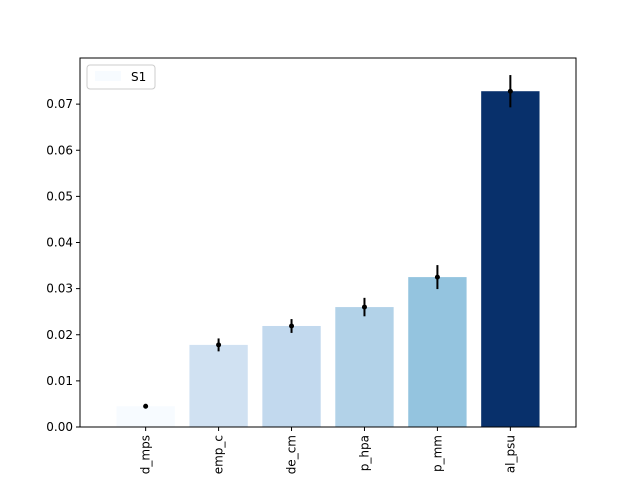 This screenshot has height=480, width=640. What do you see at coordinates (59, 427) in the screenshot?
I see `y-tick-label: 0.00` at bounding box center [59, 427].